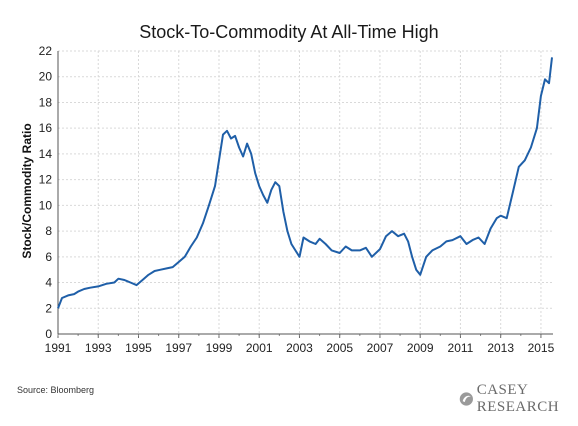 The height and width of the screenshot is (426, 578). What do you see at coordinates (58, 348) in the screenshot?
I see `x-tick-label: 1991` at bounding box center [58, 348].